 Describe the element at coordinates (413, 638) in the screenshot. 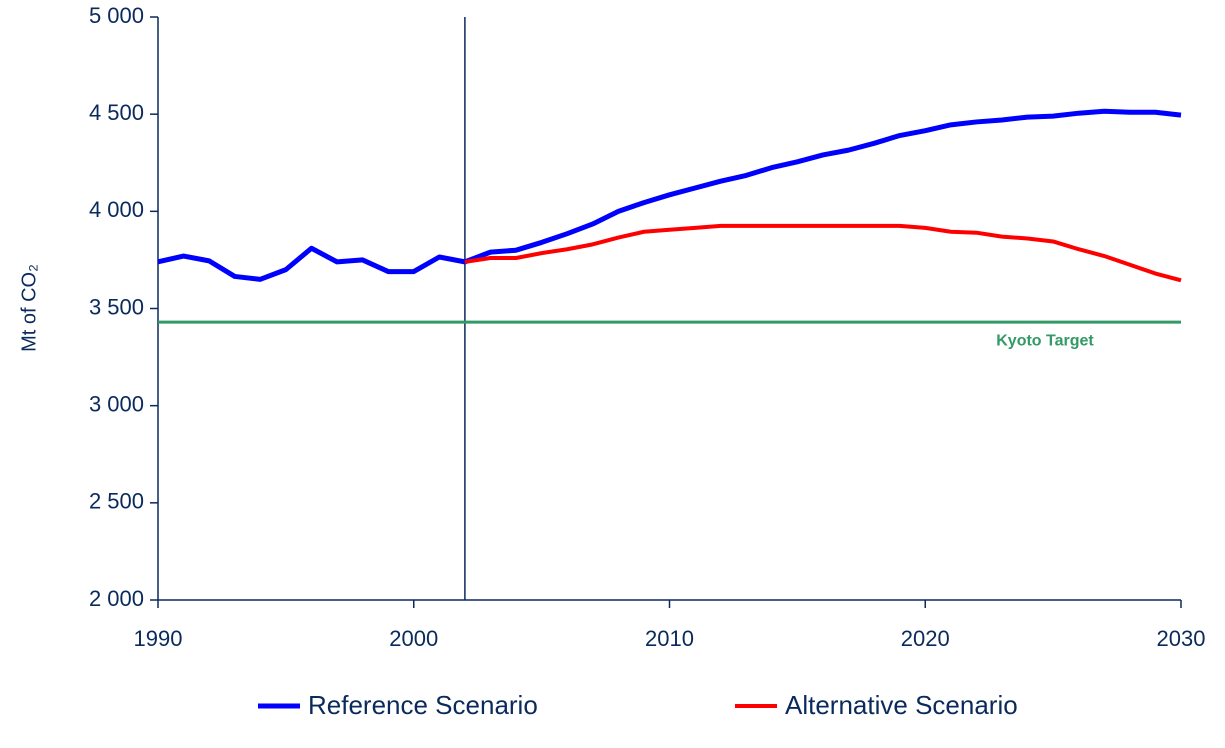

I see `x-tick-label: 2000` at that location.